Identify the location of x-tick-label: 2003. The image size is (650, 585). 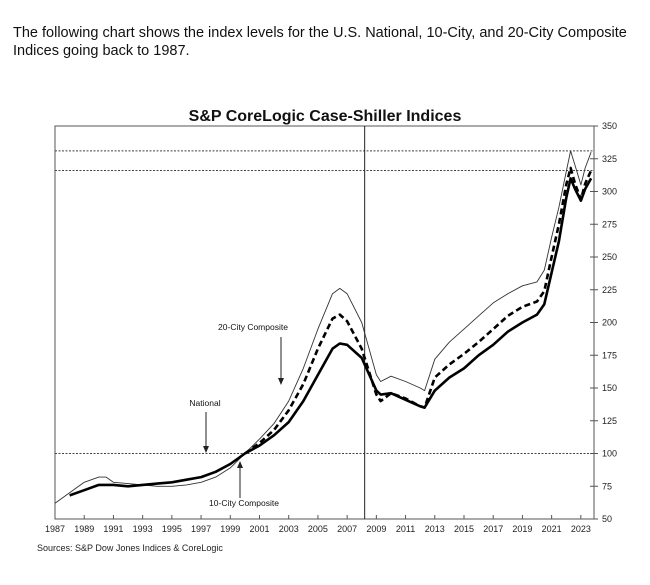
(289, 529).